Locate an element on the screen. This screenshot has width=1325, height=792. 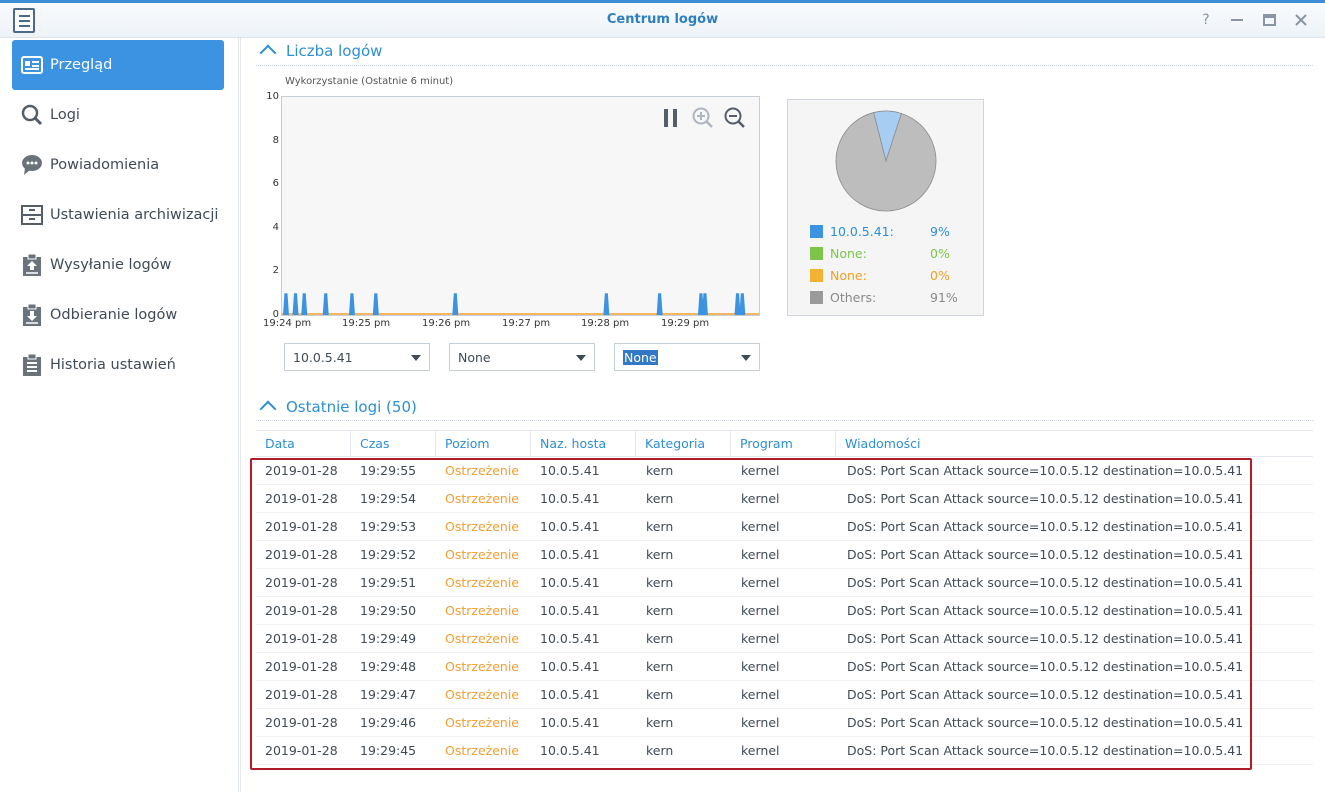
host-select-2: None is located at coordinates (522, 357).